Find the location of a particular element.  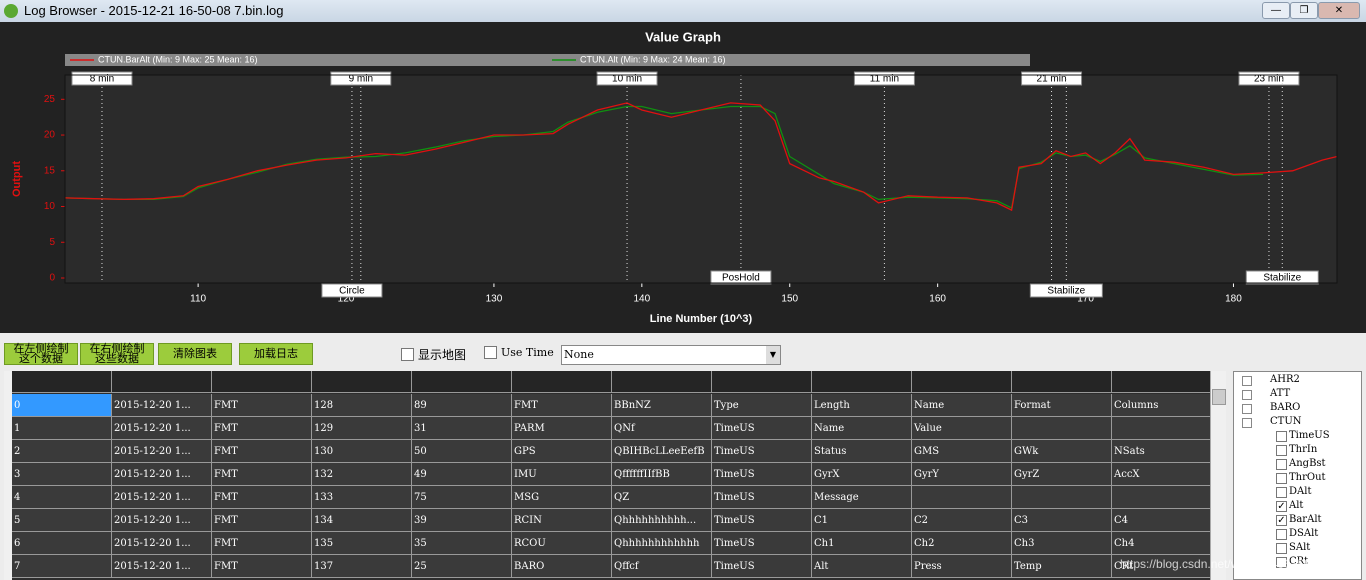

table-cell: 5 is located at coordinates (62, 520).